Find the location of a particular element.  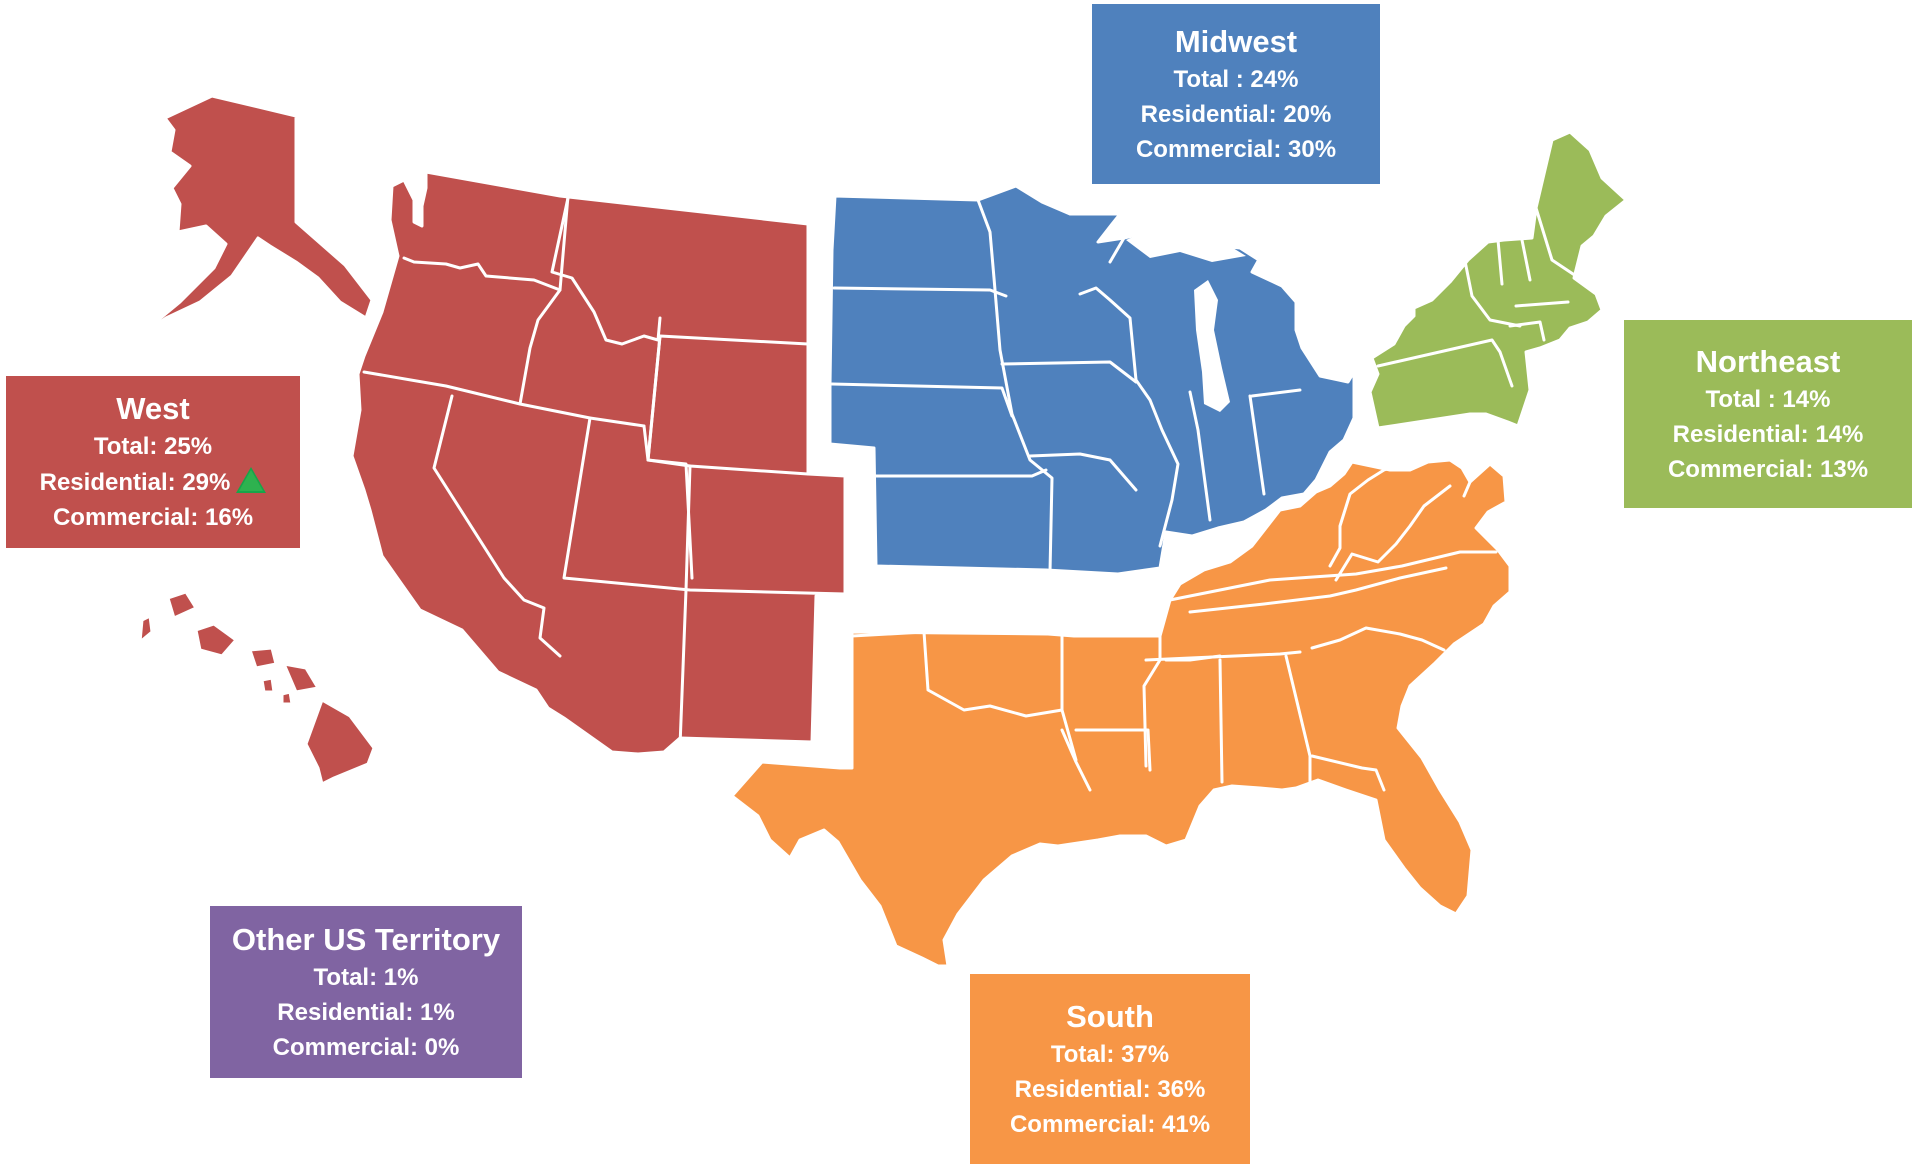

northeast-commercial: Commercial: 13% is located at coordinates (1768, 469).